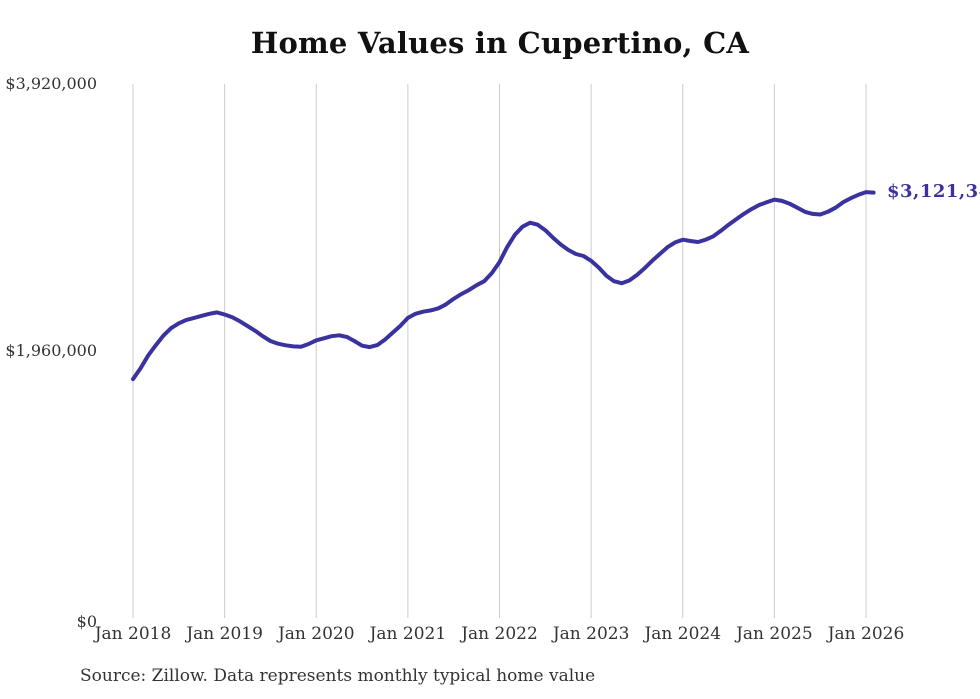  Describe the element at coordinates (499, 634) in the screenshot. I see `x-axis-tick-label-jan-2022: Jan 2022` at that location.